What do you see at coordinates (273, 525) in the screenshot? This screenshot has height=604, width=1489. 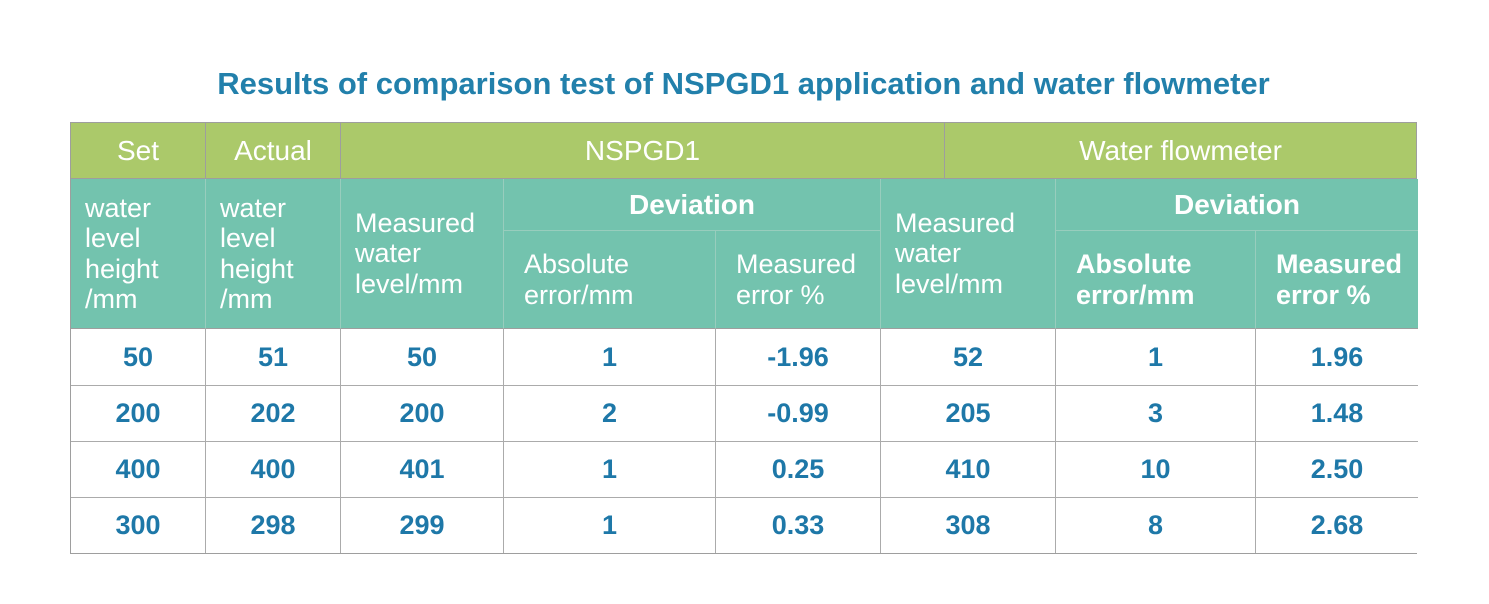 I see `table-cell: 298` at bounding box center [273, 525].